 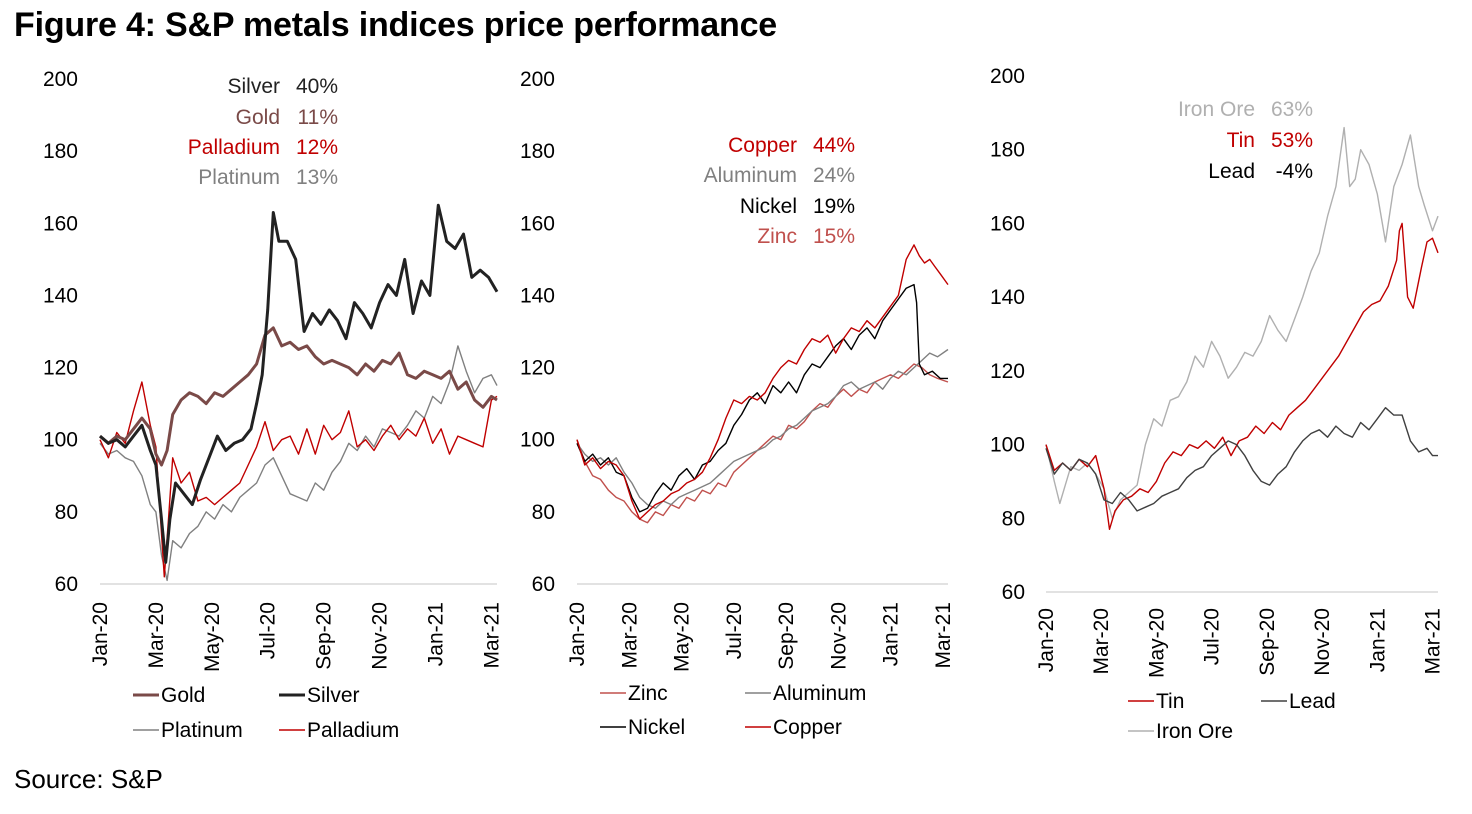 I want to click on legend-item-aluminum: Aluminum, so click(x=805, y=693).